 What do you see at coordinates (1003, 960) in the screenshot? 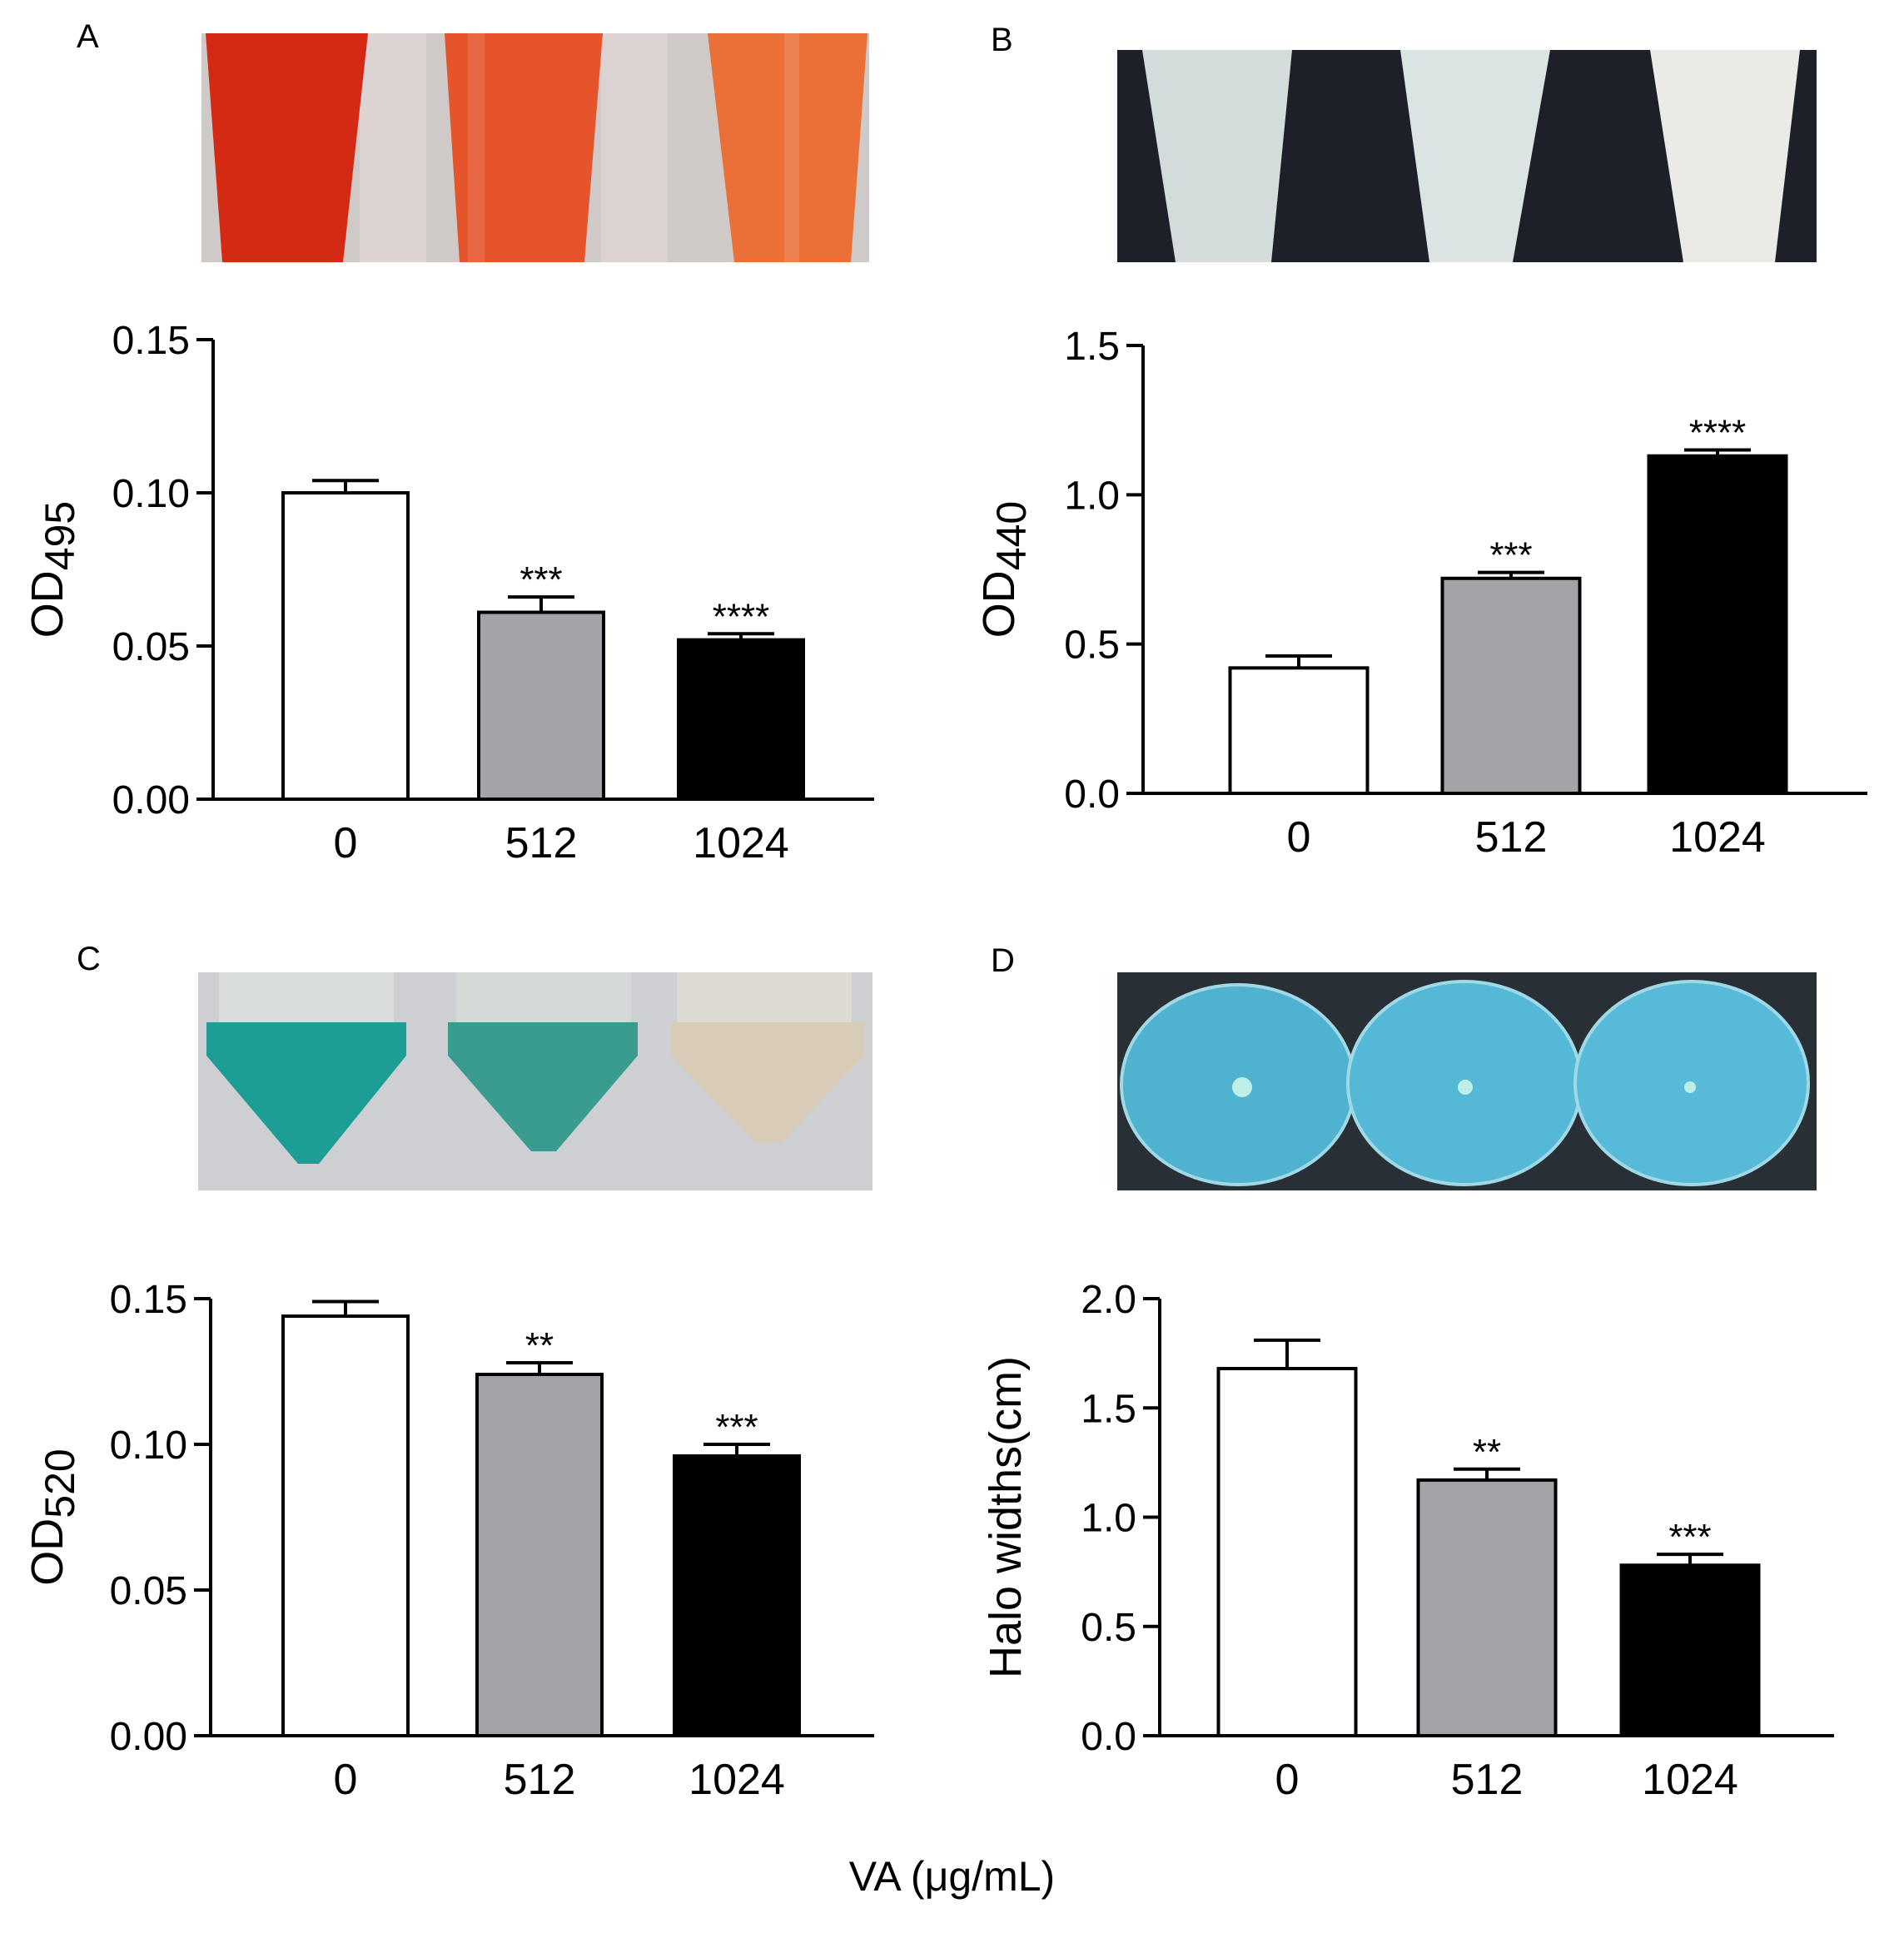
I see `panel-letter-d: D` at bounding box center [1003, 960].